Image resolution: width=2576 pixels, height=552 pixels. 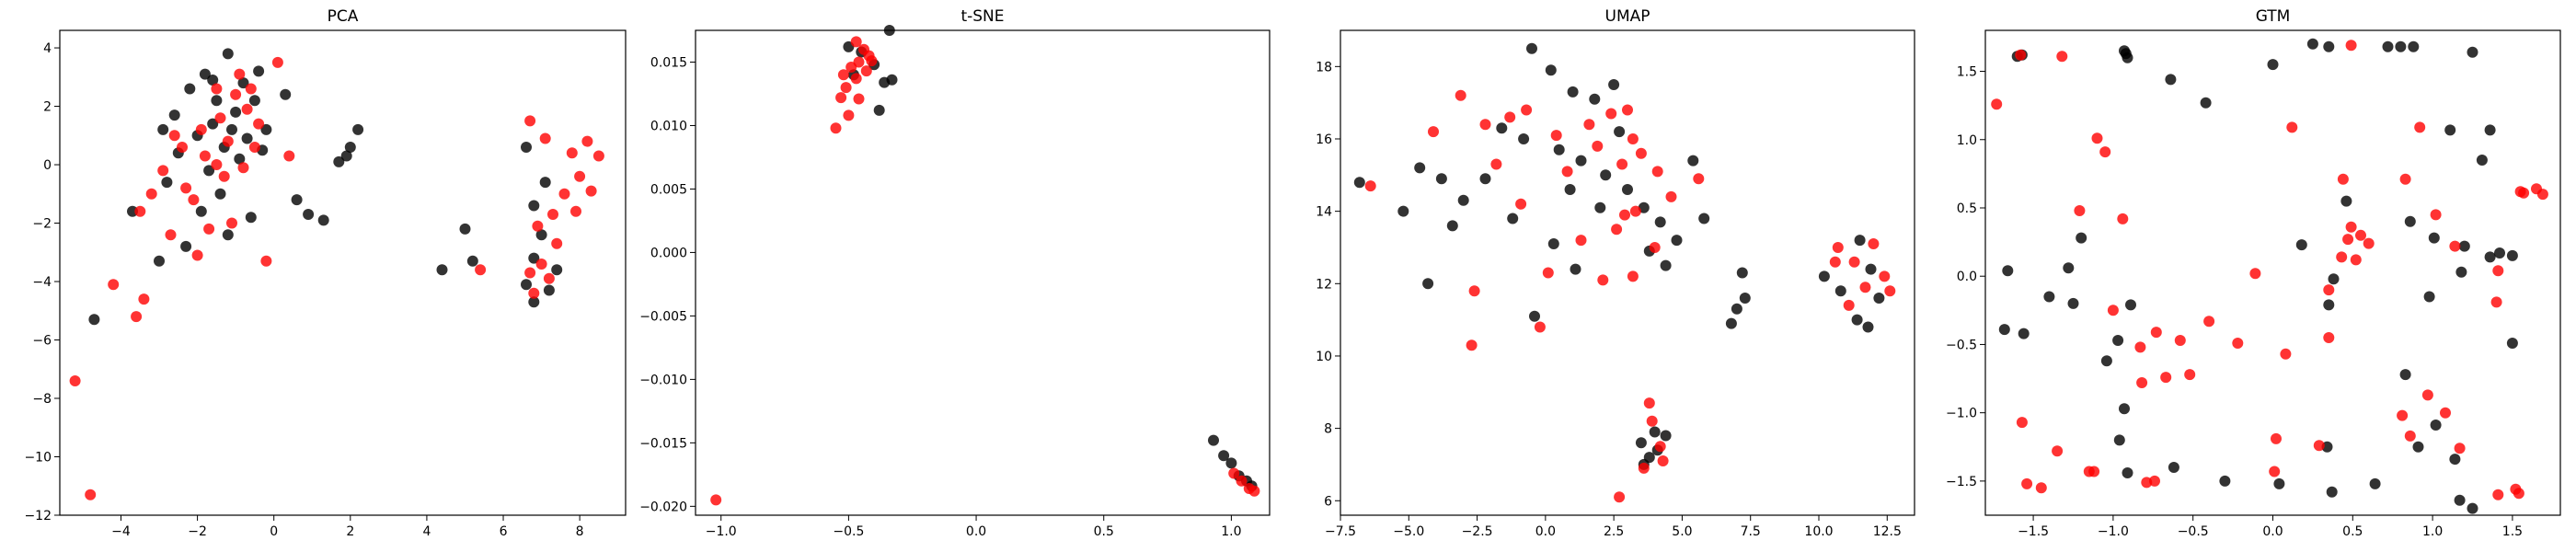 What do you see at coordinates (1231, 531) in the screenshot?
I see `x-tick-label: 1.0` at bounding box center [1231, 531].